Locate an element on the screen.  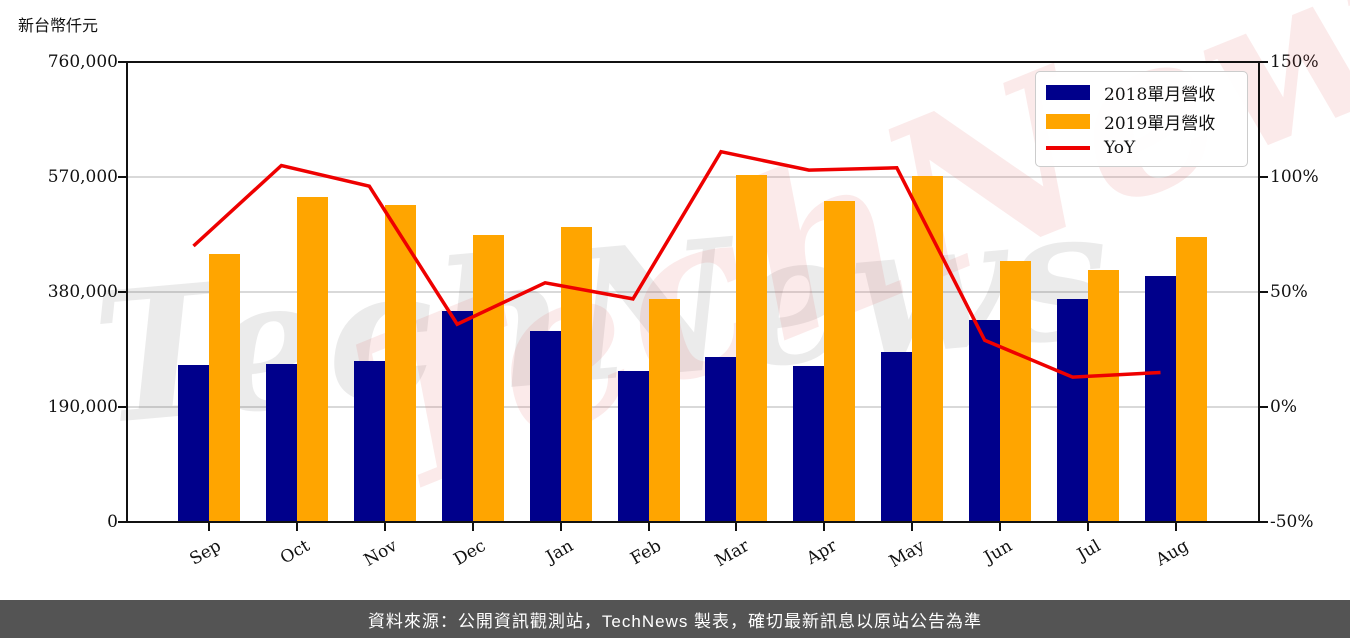
bar-2019-jul is located at coordinates (1104, 396).